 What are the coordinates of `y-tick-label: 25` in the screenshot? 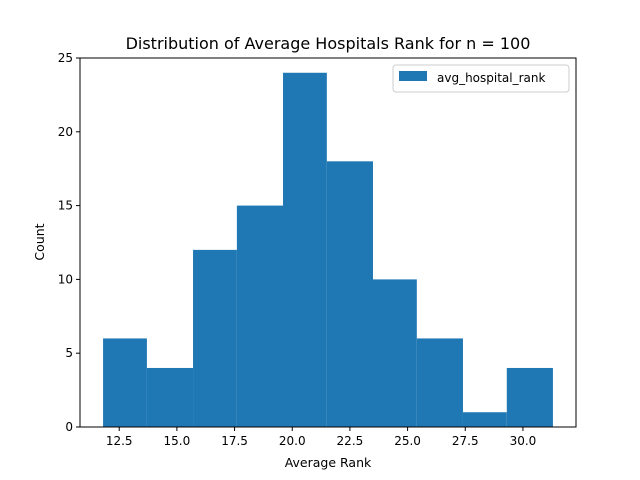 It's located at (65, 58).